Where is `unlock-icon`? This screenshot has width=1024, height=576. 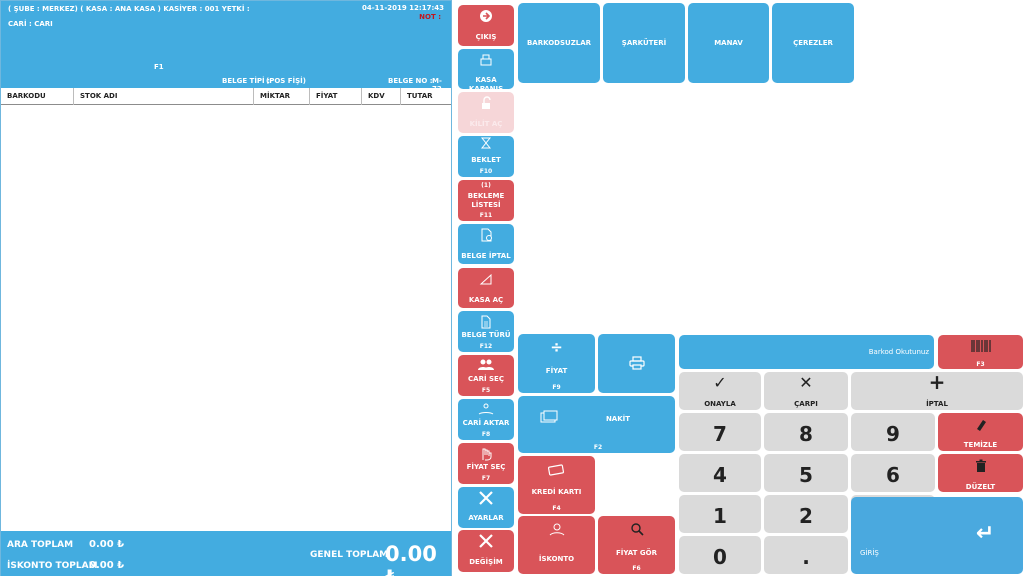 unlock-icon is located at coordinates (486, 105).